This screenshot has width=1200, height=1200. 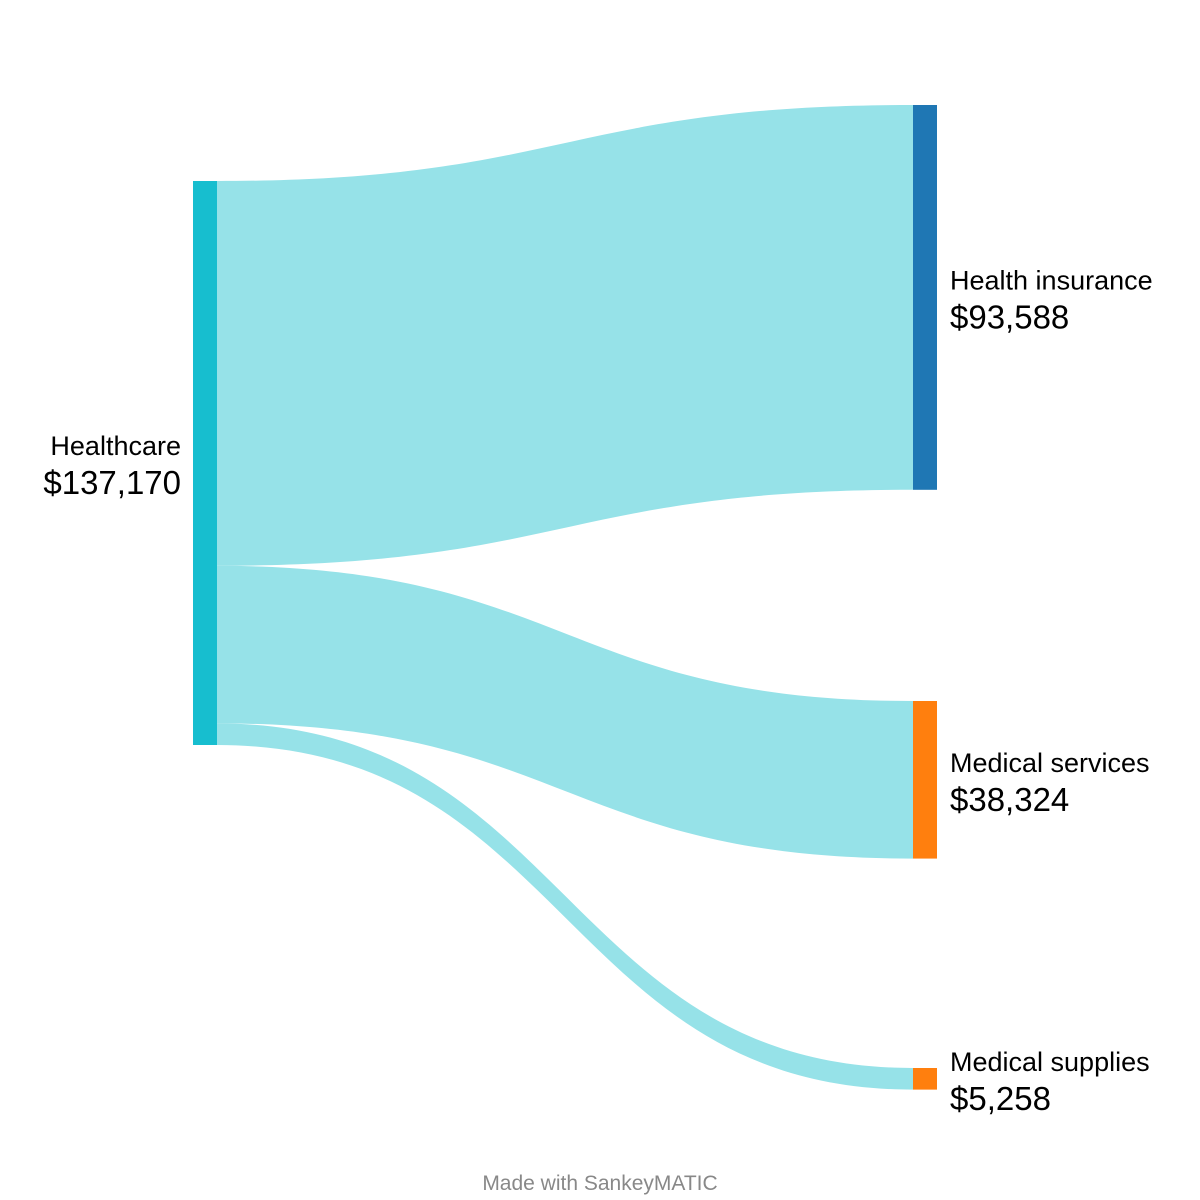 I want to click on node-label-medical-supplies: Medical supplies, so click(x=1050, y=1062).